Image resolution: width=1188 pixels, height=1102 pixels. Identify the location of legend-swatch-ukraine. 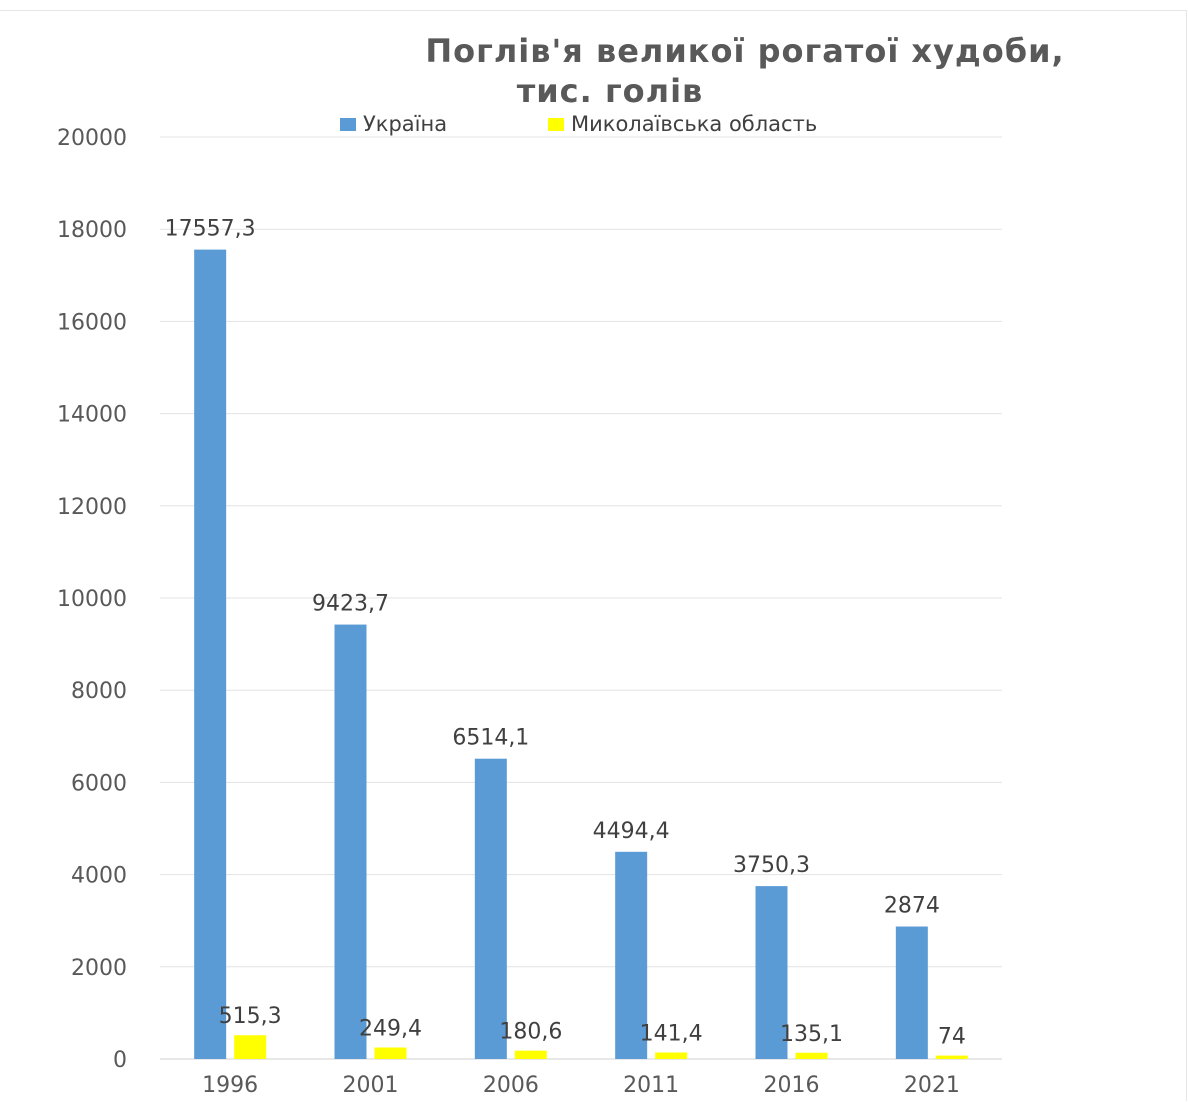
(348, 124).